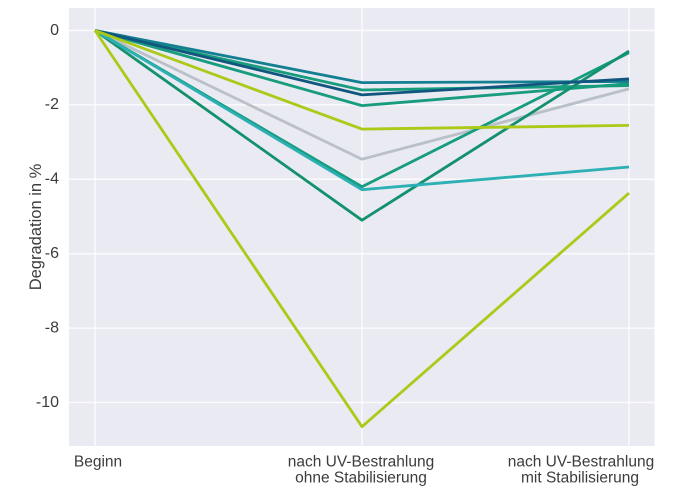  Describe the element at coordinates (52, 253) in the screenshot. I see `svg-text: -6` at that location.